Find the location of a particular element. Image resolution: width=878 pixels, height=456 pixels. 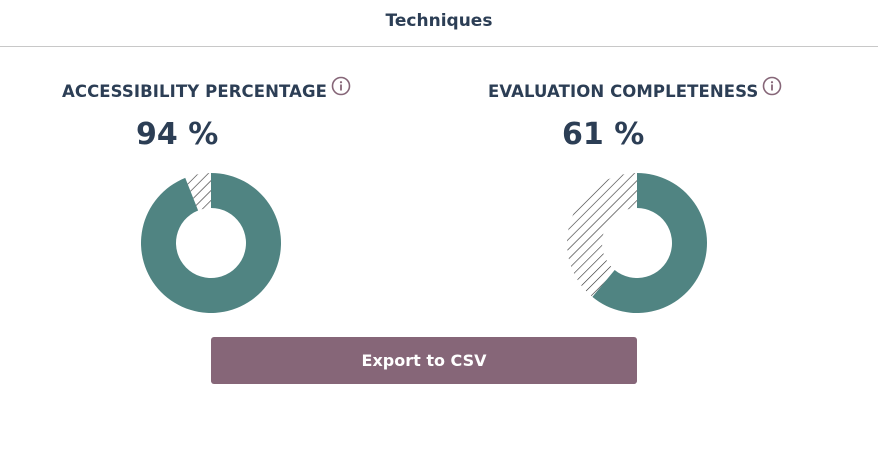

header: Techniques is located at coordinates (439, 23).